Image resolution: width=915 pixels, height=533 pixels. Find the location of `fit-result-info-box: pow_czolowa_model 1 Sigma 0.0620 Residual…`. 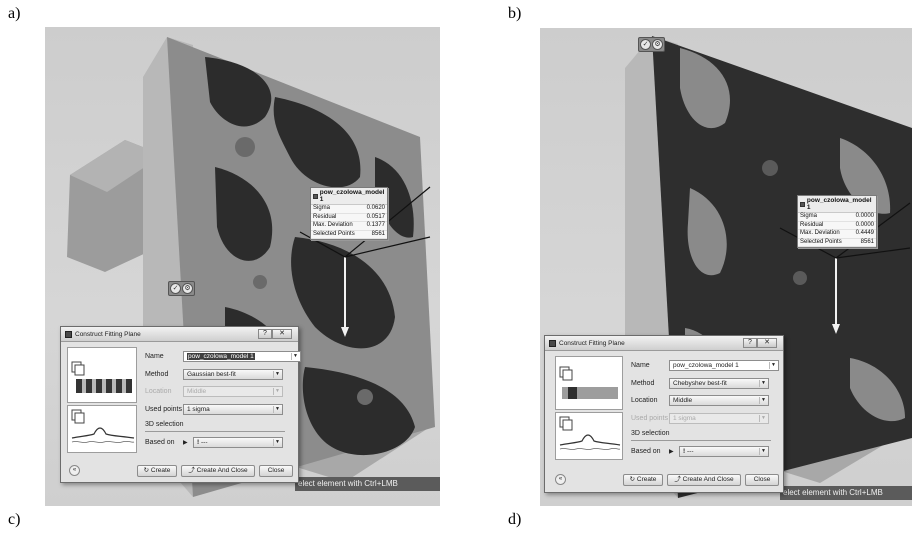

fit-result-info-box: pow_czolowa_model 1 Sigma 0.0620 Residual… is located at coordinates (349, 213).